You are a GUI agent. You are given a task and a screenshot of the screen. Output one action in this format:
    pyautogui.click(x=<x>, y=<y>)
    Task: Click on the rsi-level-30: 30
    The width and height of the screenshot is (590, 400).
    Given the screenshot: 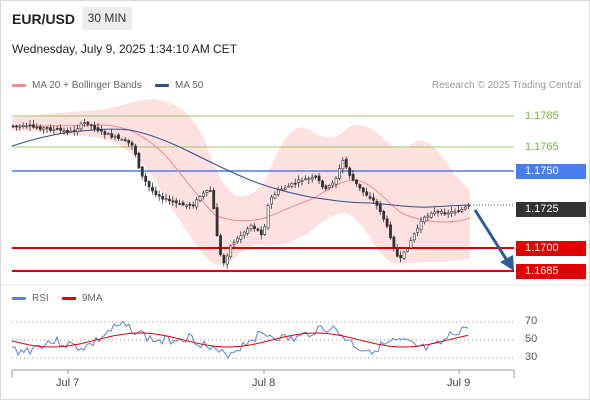 What is the action you would take?
    pyautogui.click(x=531, y=357)
    